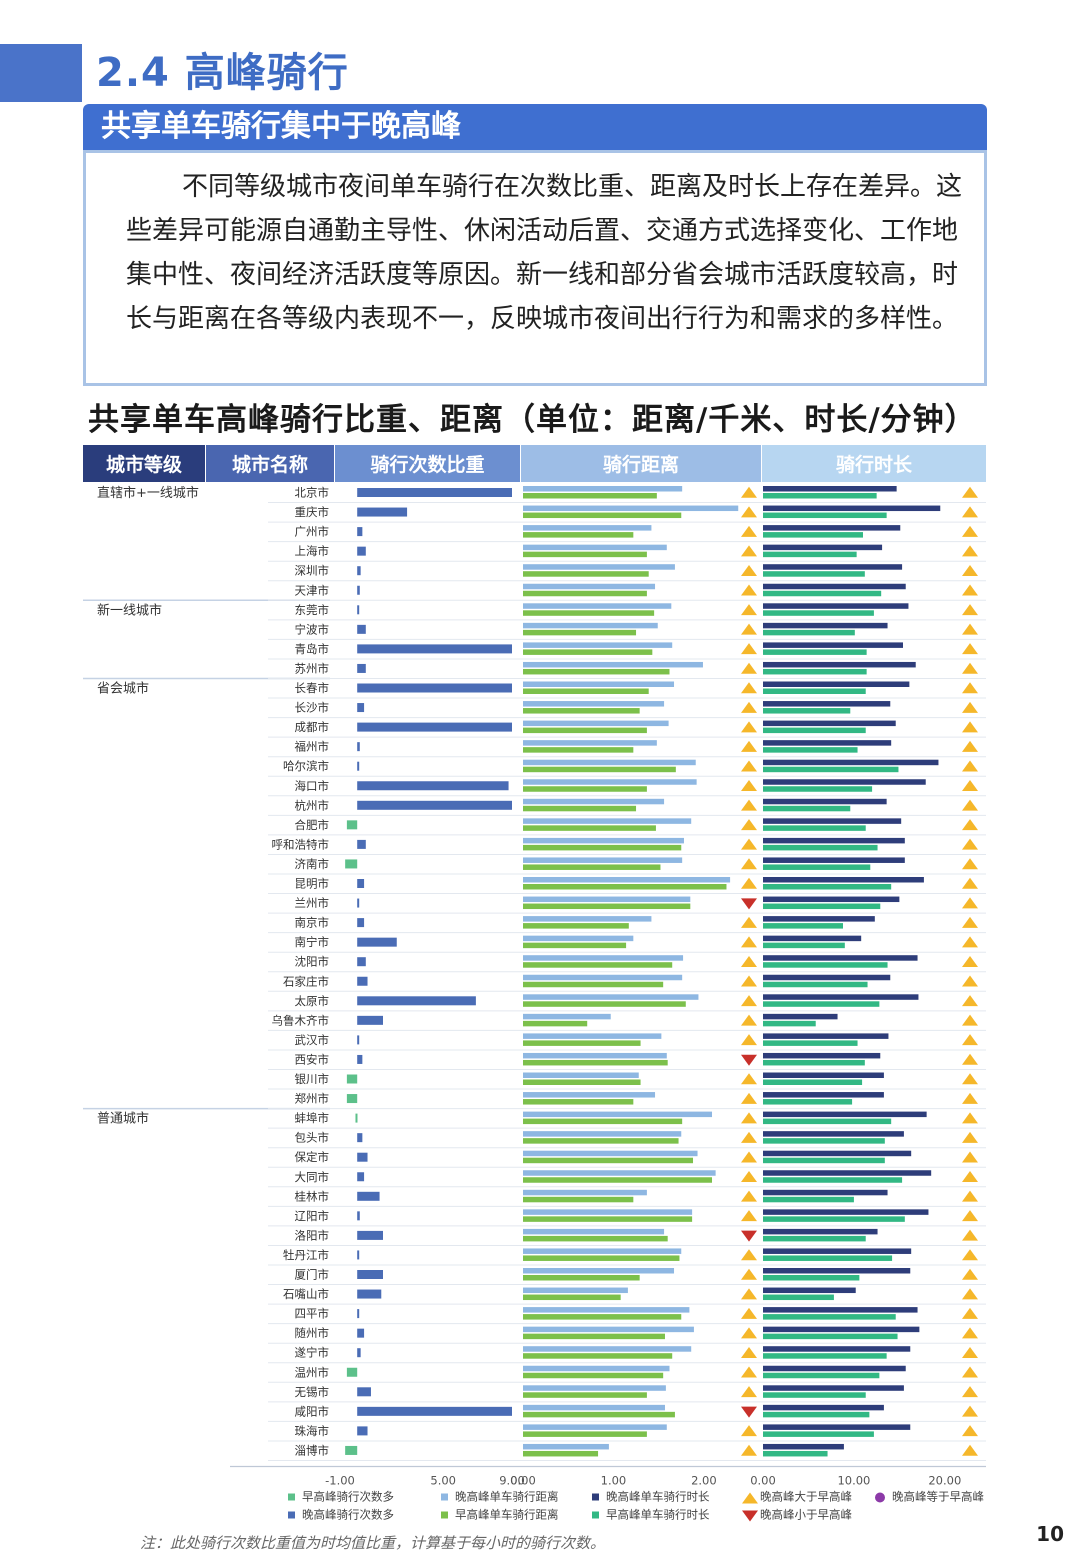 The height and width of the screenshot is (1559, 1080). I want to click on city-label: 四平市, so click(312, 1314).